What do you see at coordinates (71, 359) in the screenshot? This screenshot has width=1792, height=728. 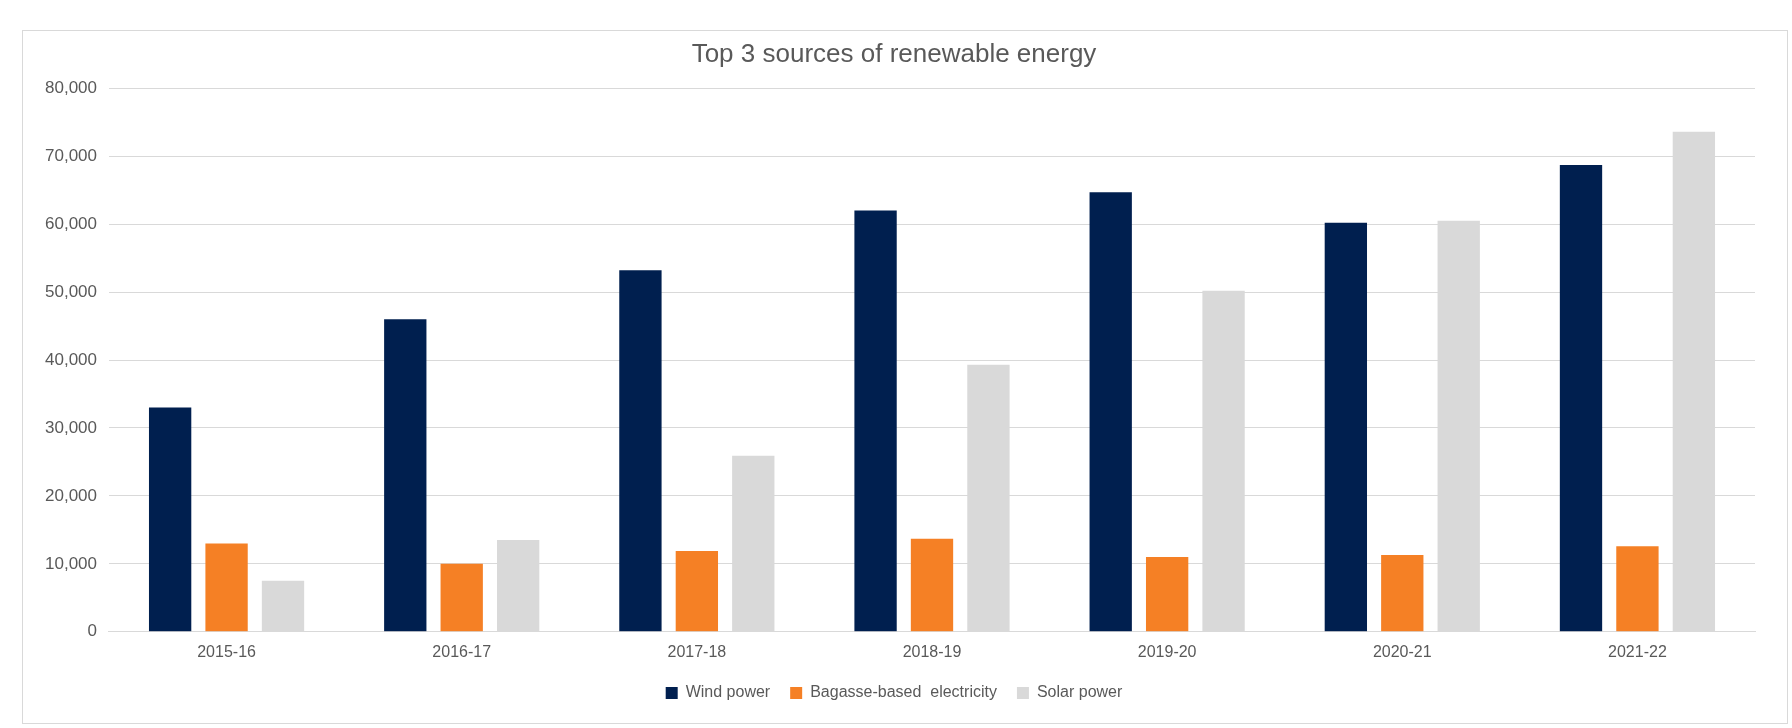 I see `y-tick-label: 40,000` at bounding box center [71, 359].